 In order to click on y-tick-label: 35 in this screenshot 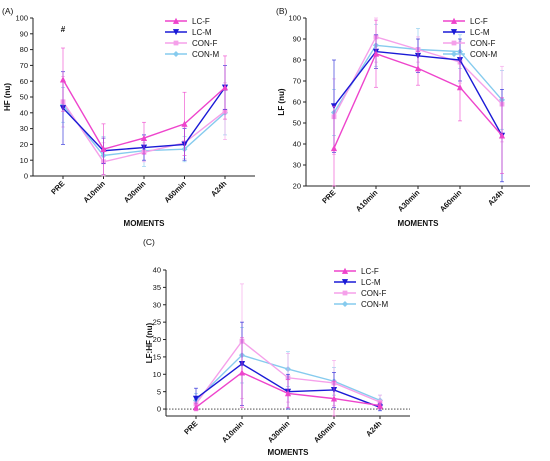, I will do `click(157, 287)`.